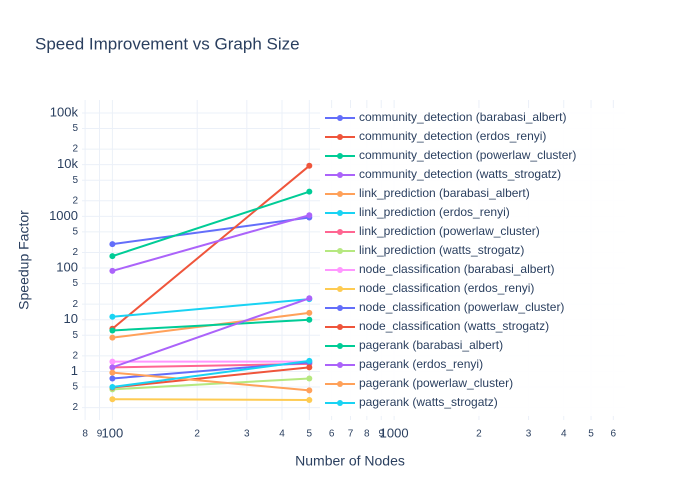  What do you see at coordinates (434, 212) in the screenshot?
I see `legend-label: link_prediction (erdos_renyi)` at bounding box center [434, 212].